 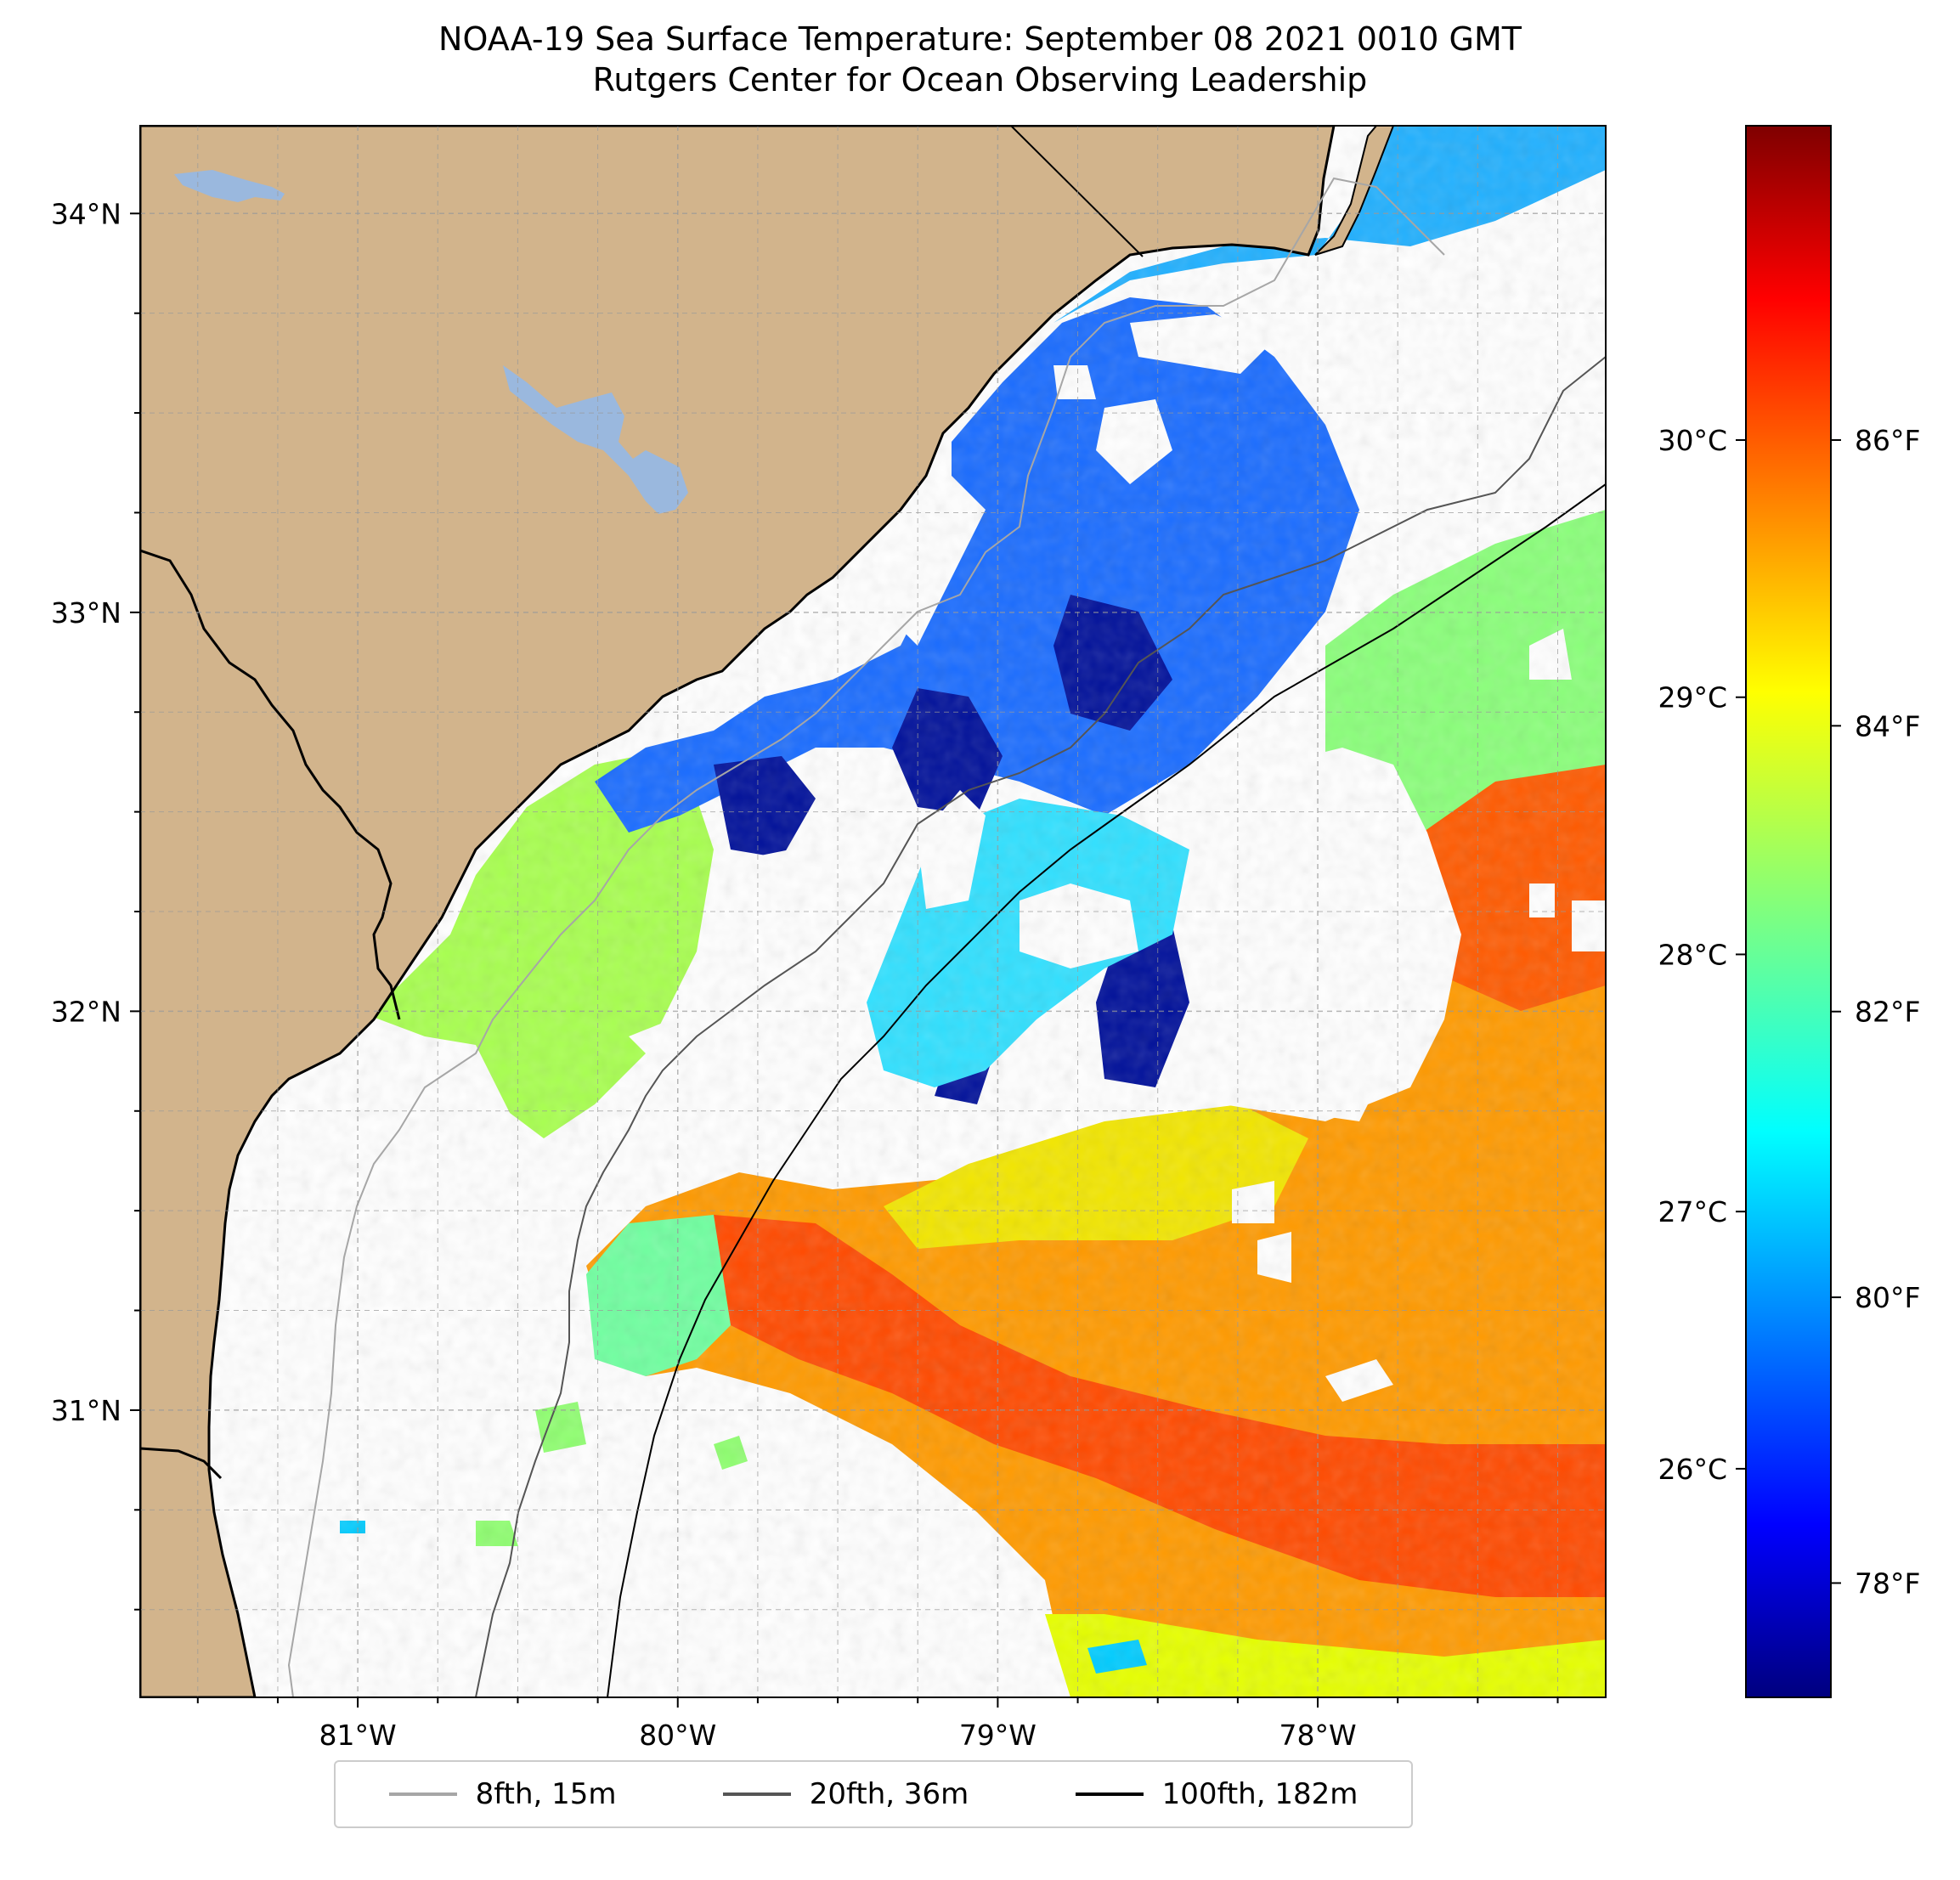 I want to click on lon-tick-label: 79°W, so click(x=998, y=1736).